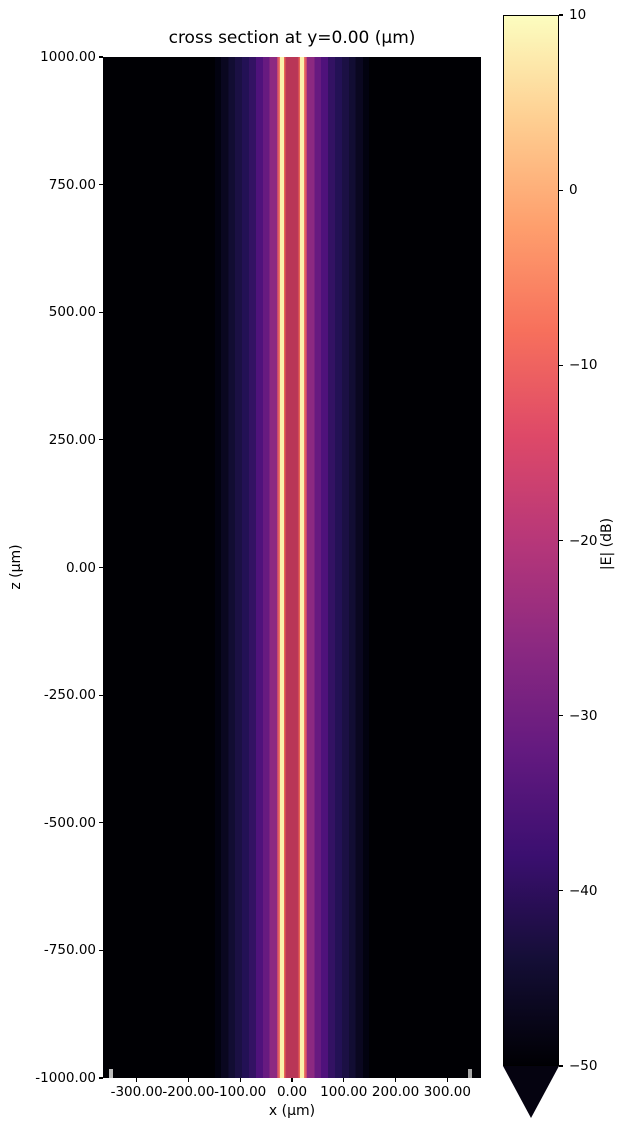 The image size is (627, 1132). I want to click on colorbar-tick-label: −50, so click(583, 1066).